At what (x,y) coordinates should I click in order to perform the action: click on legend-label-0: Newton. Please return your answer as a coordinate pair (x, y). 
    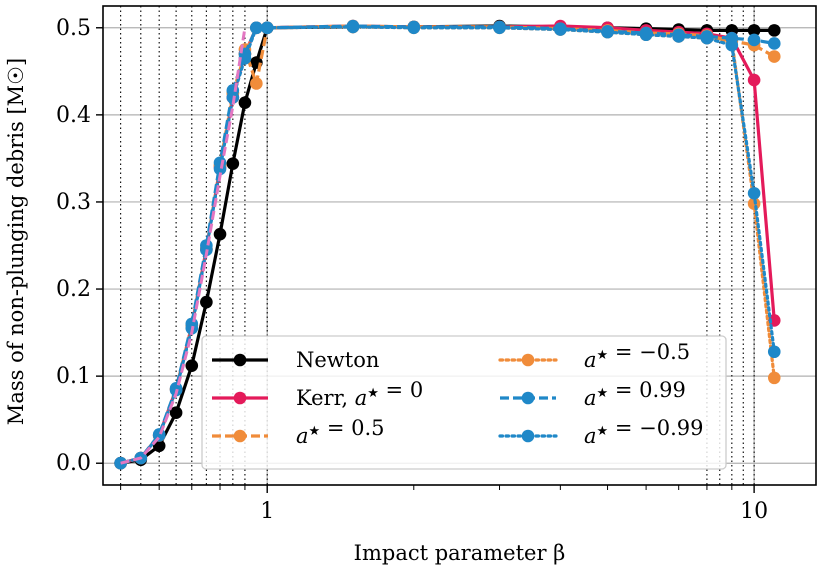
    Looking at the image, I should click on (337, 360).